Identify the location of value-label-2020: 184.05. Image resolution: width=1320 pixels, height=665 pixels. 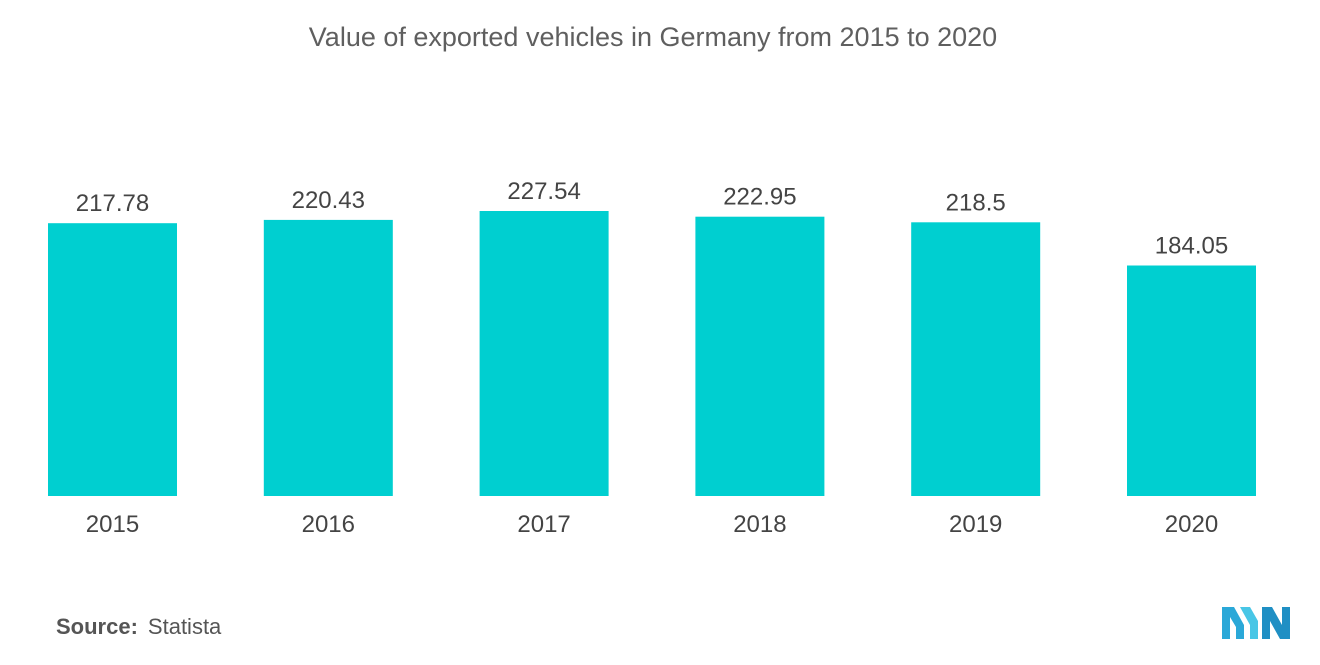
(1191, 246).